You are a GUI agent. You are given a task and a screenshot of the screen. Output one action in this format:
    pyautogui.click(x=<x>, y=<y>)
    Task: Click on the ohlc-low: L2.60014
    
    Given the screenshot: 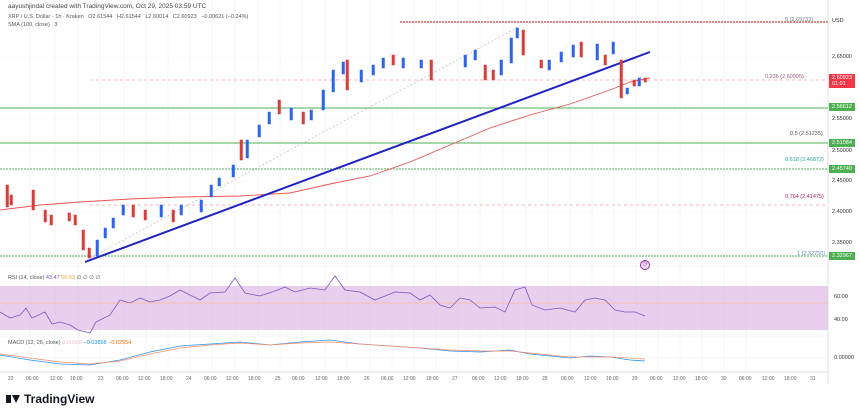 What is the action you would take?
    pyautogui.click(x=157, y=17)
    